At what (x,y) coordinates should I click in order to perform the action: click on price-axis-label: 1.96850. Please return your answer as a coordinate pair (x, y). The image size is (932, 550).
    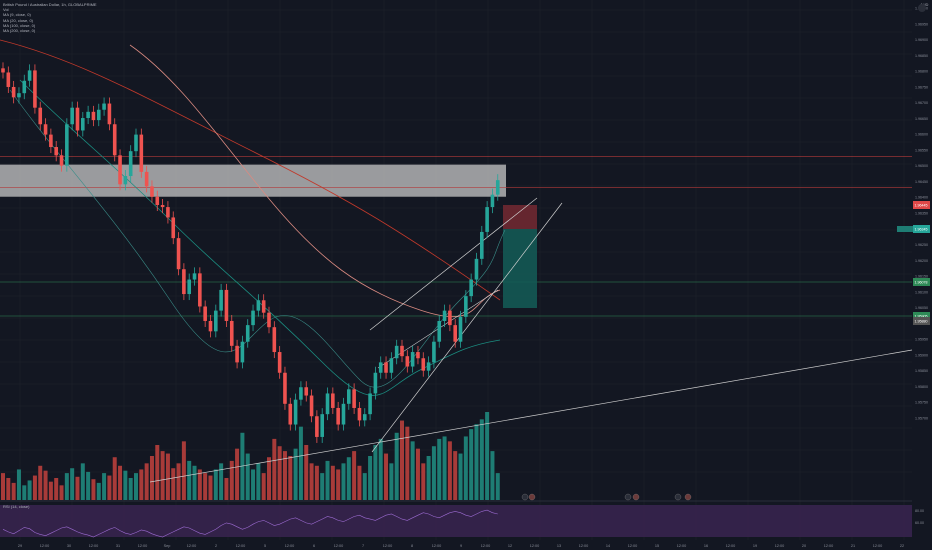
    Looking at the image, I should click on (921, 56).